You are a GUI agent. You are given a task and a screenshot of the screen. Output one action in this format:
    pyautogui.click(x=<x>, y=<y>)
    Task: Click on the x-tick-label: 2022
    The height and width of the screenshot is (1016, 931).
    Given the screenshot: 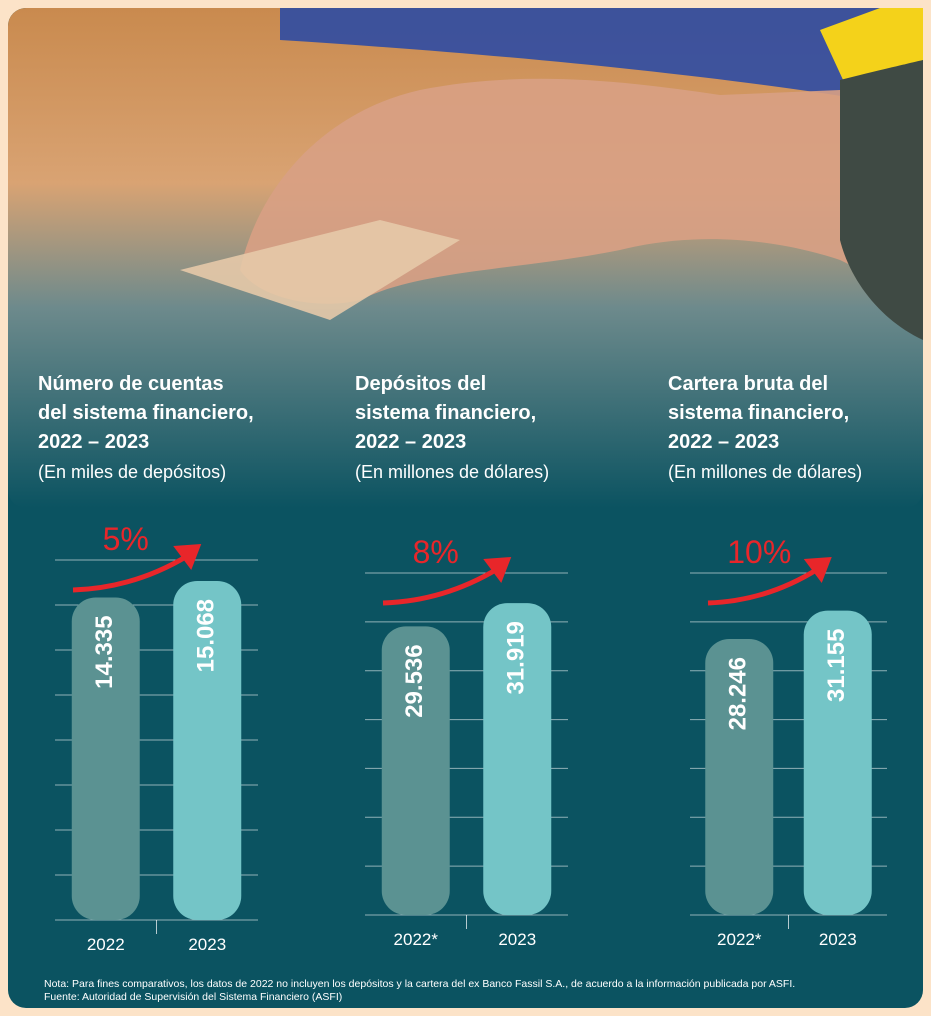 What is the action you would take?
    pyautogui.click(x=106, y=944)
    